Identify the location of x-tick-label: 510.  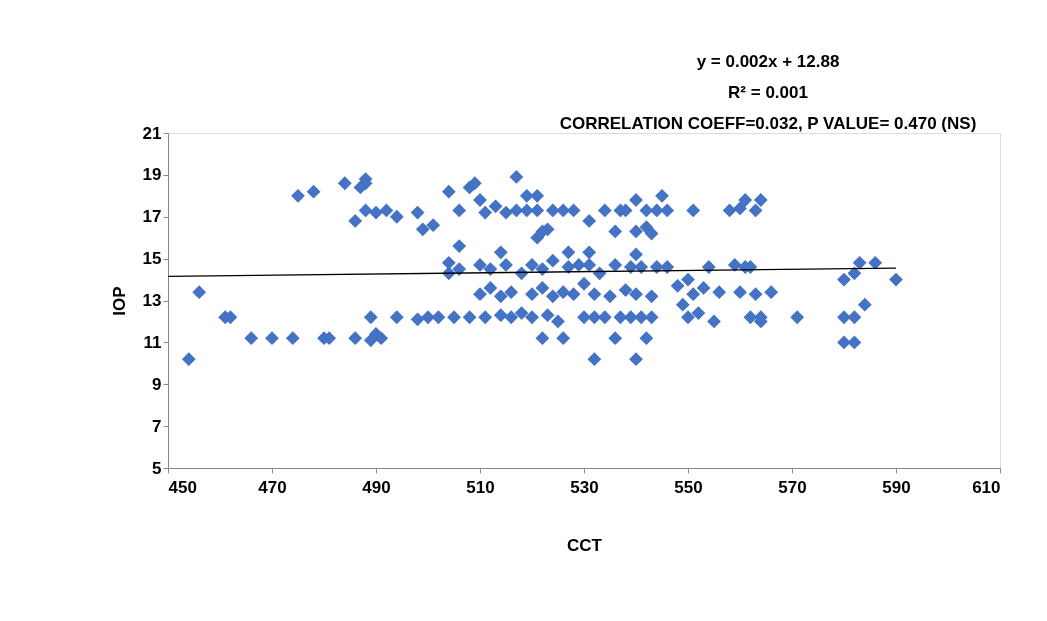
(480, 487).